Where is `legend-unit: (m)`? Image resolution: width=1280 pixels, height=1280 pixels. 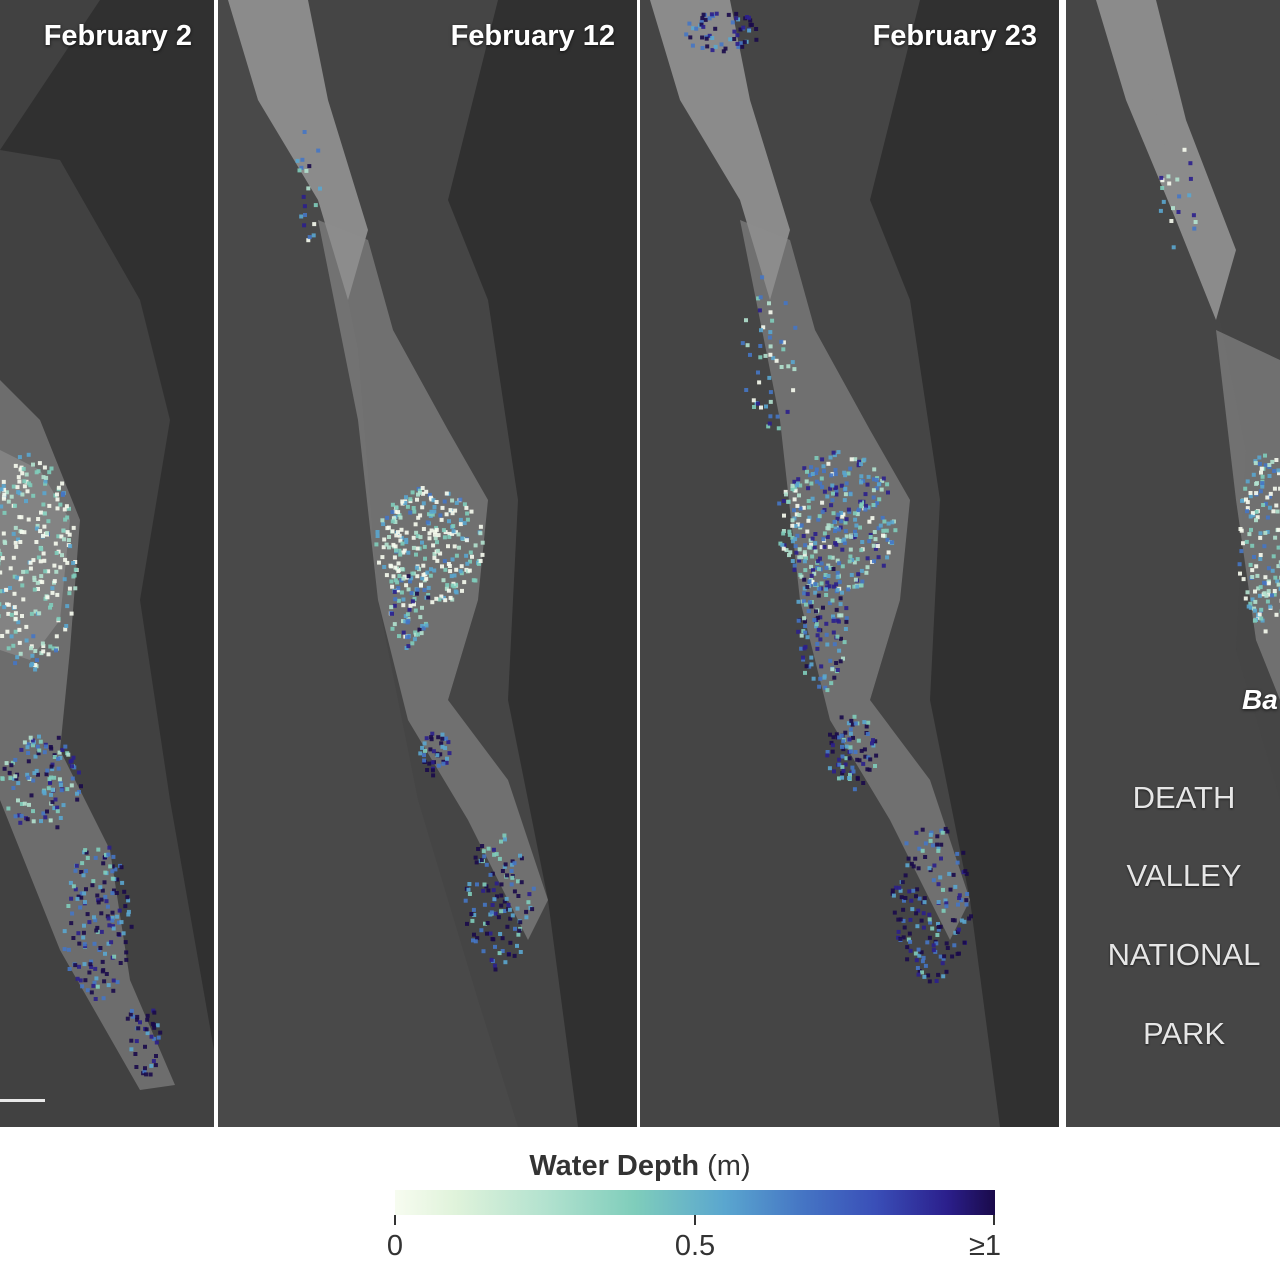 legend-unit: (m) is located at coordinates (729, 1166).